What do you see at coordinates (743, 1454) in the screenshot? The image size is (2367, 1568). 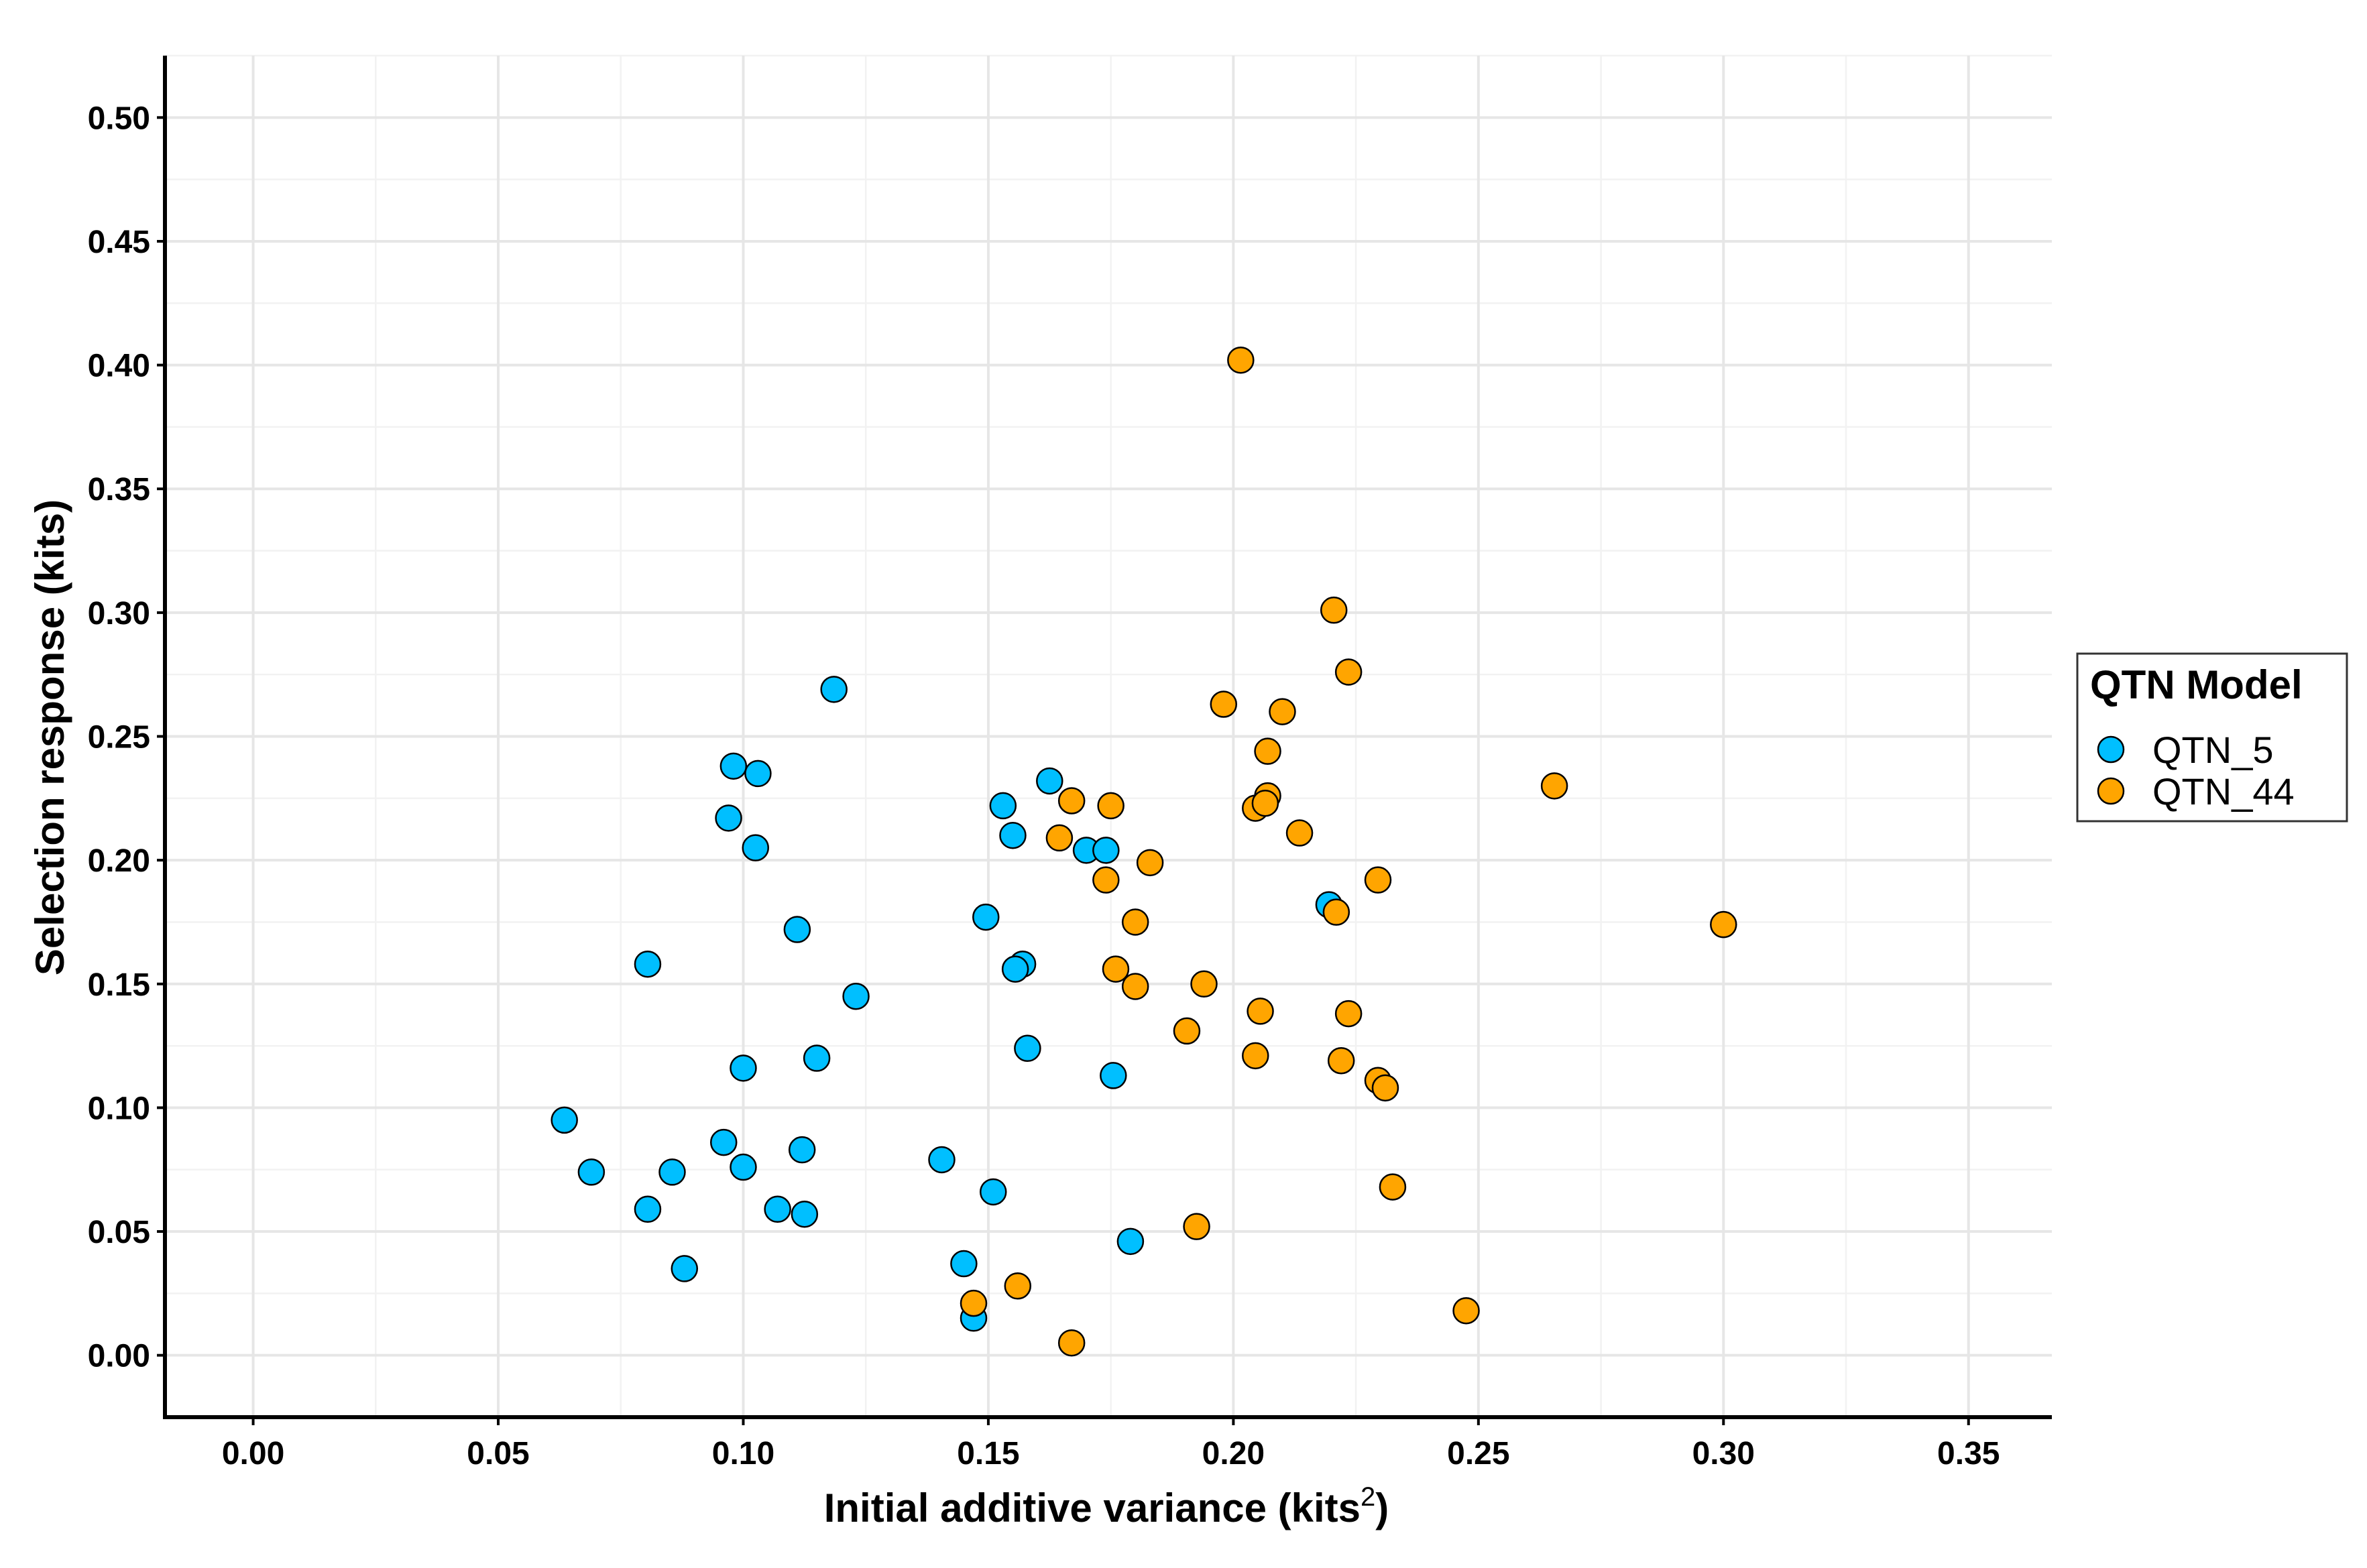 I see `x-tick-label: 0.10` at bounding box center [743, 1454].